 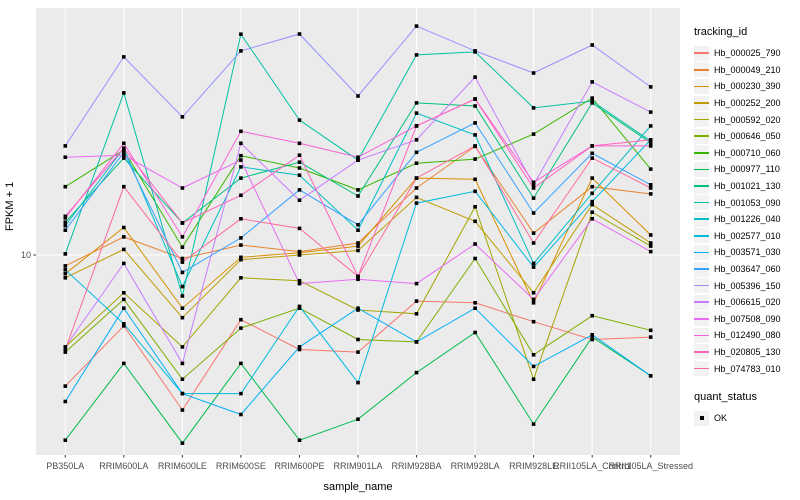 What do you see at coordinates (747, 186) in the screenshot?
I see `legend-item: Hb_001021_130` at bounding box center [747, 186].